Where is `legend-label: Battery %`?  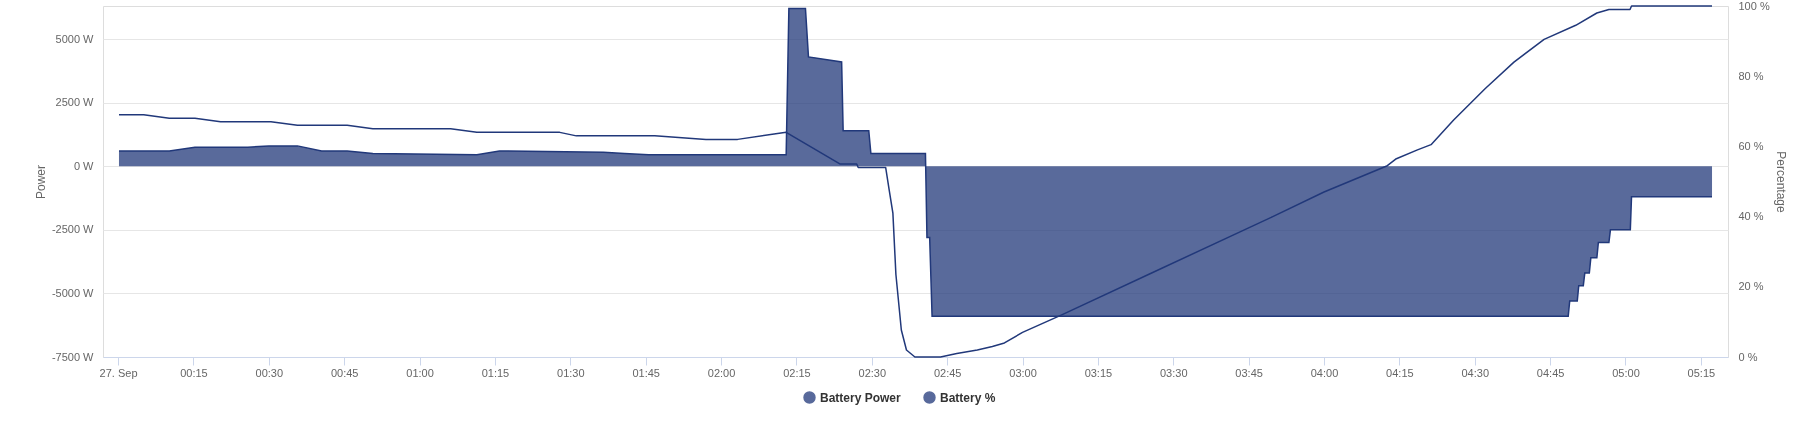 legend-label: Battery % is located at coordinates (968, 397).